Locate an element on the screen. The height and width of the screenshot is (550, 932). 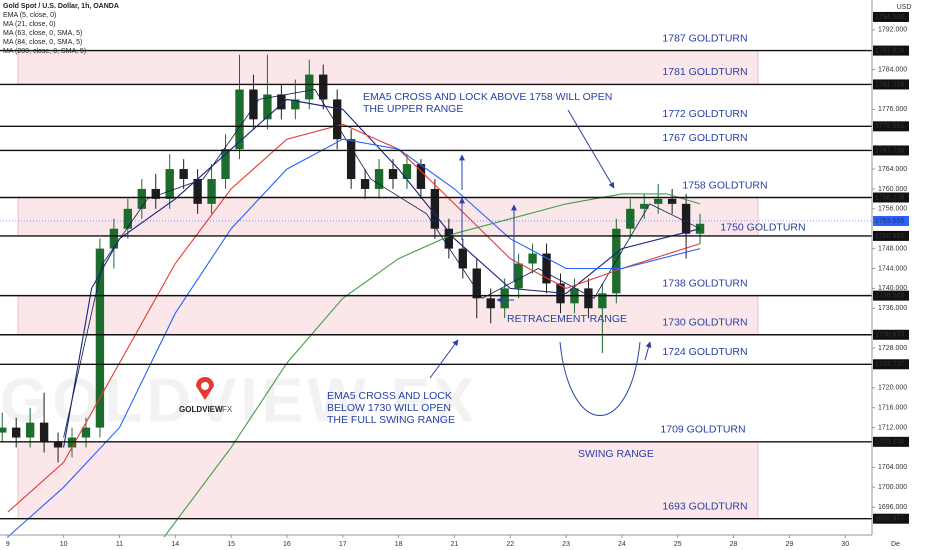
annotation: SWING RANGE is located at coordinates (616, 454).